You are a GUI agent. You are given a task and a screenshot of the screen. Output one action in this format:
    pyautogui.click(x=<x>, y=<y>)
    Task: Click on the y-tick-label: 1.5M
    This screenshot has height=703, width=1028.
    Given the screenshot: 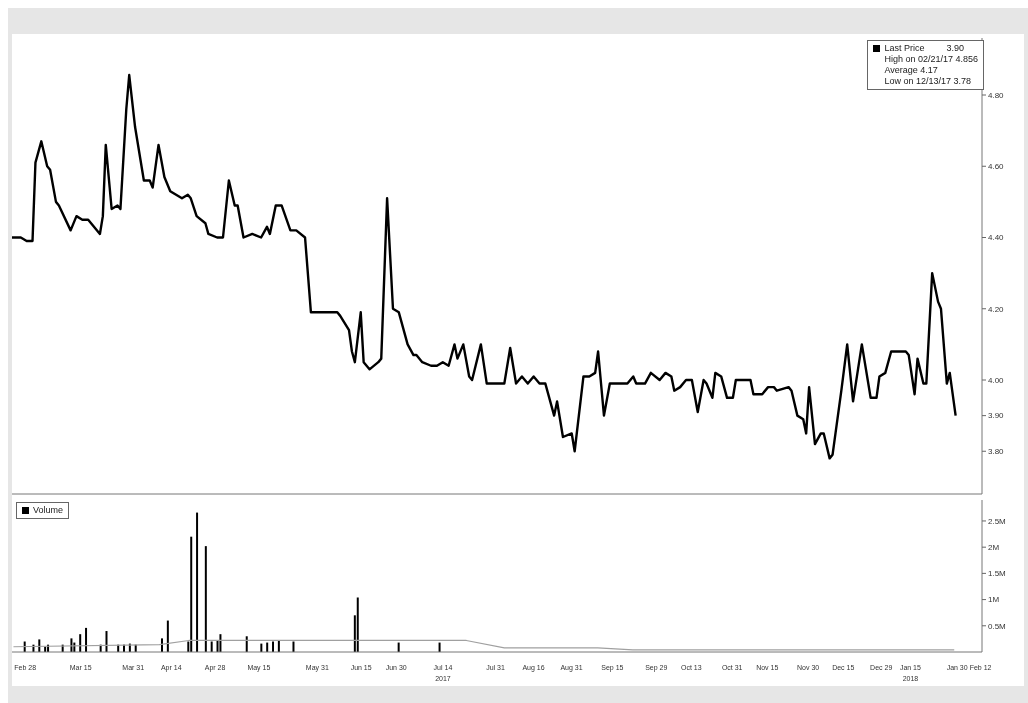 What is the action you would take?
    pyautogui.click(x=997, y=574)
    